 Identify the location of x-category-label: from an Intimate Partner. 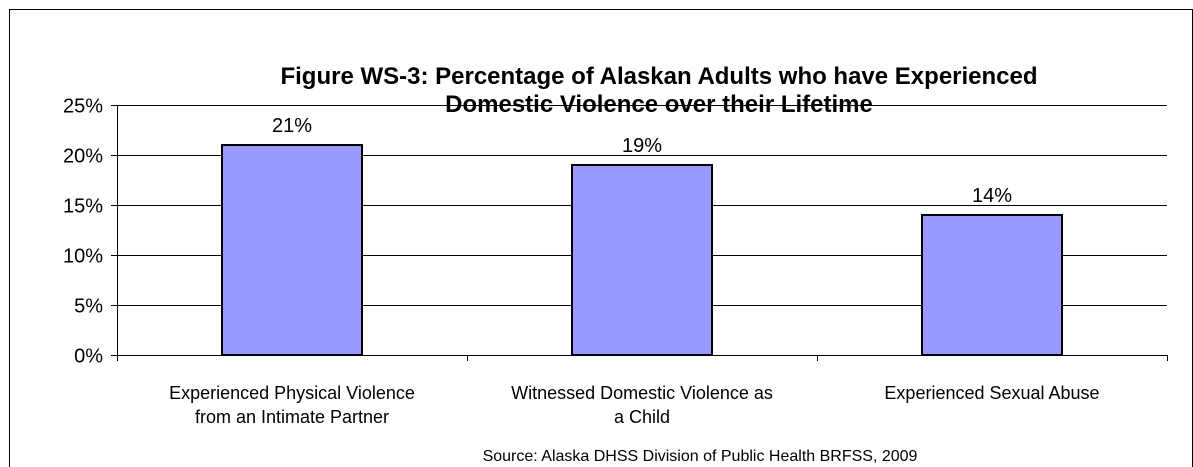
(292, 417).